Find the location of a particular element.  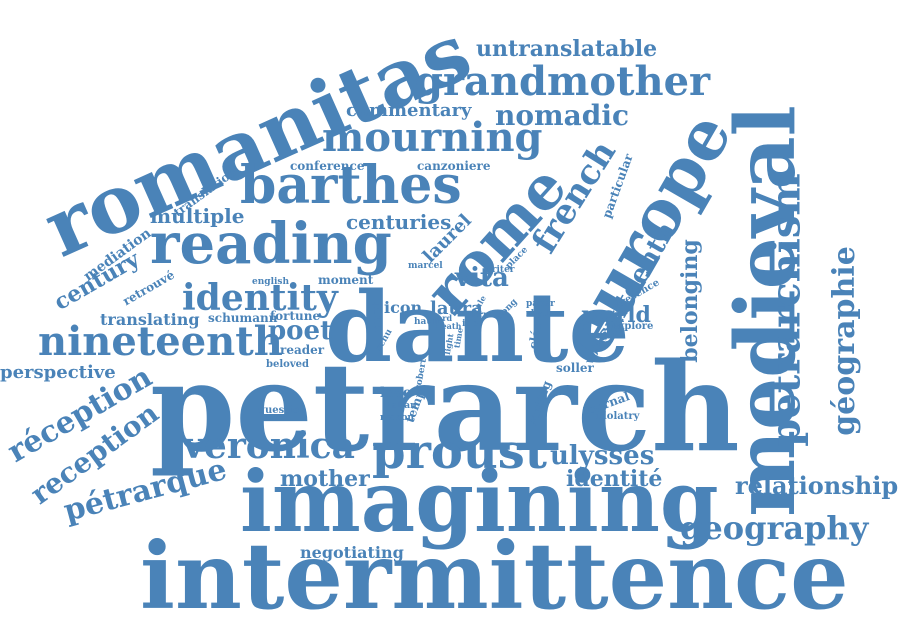

word-centuries: centuries is located at coordinates (399, 222).